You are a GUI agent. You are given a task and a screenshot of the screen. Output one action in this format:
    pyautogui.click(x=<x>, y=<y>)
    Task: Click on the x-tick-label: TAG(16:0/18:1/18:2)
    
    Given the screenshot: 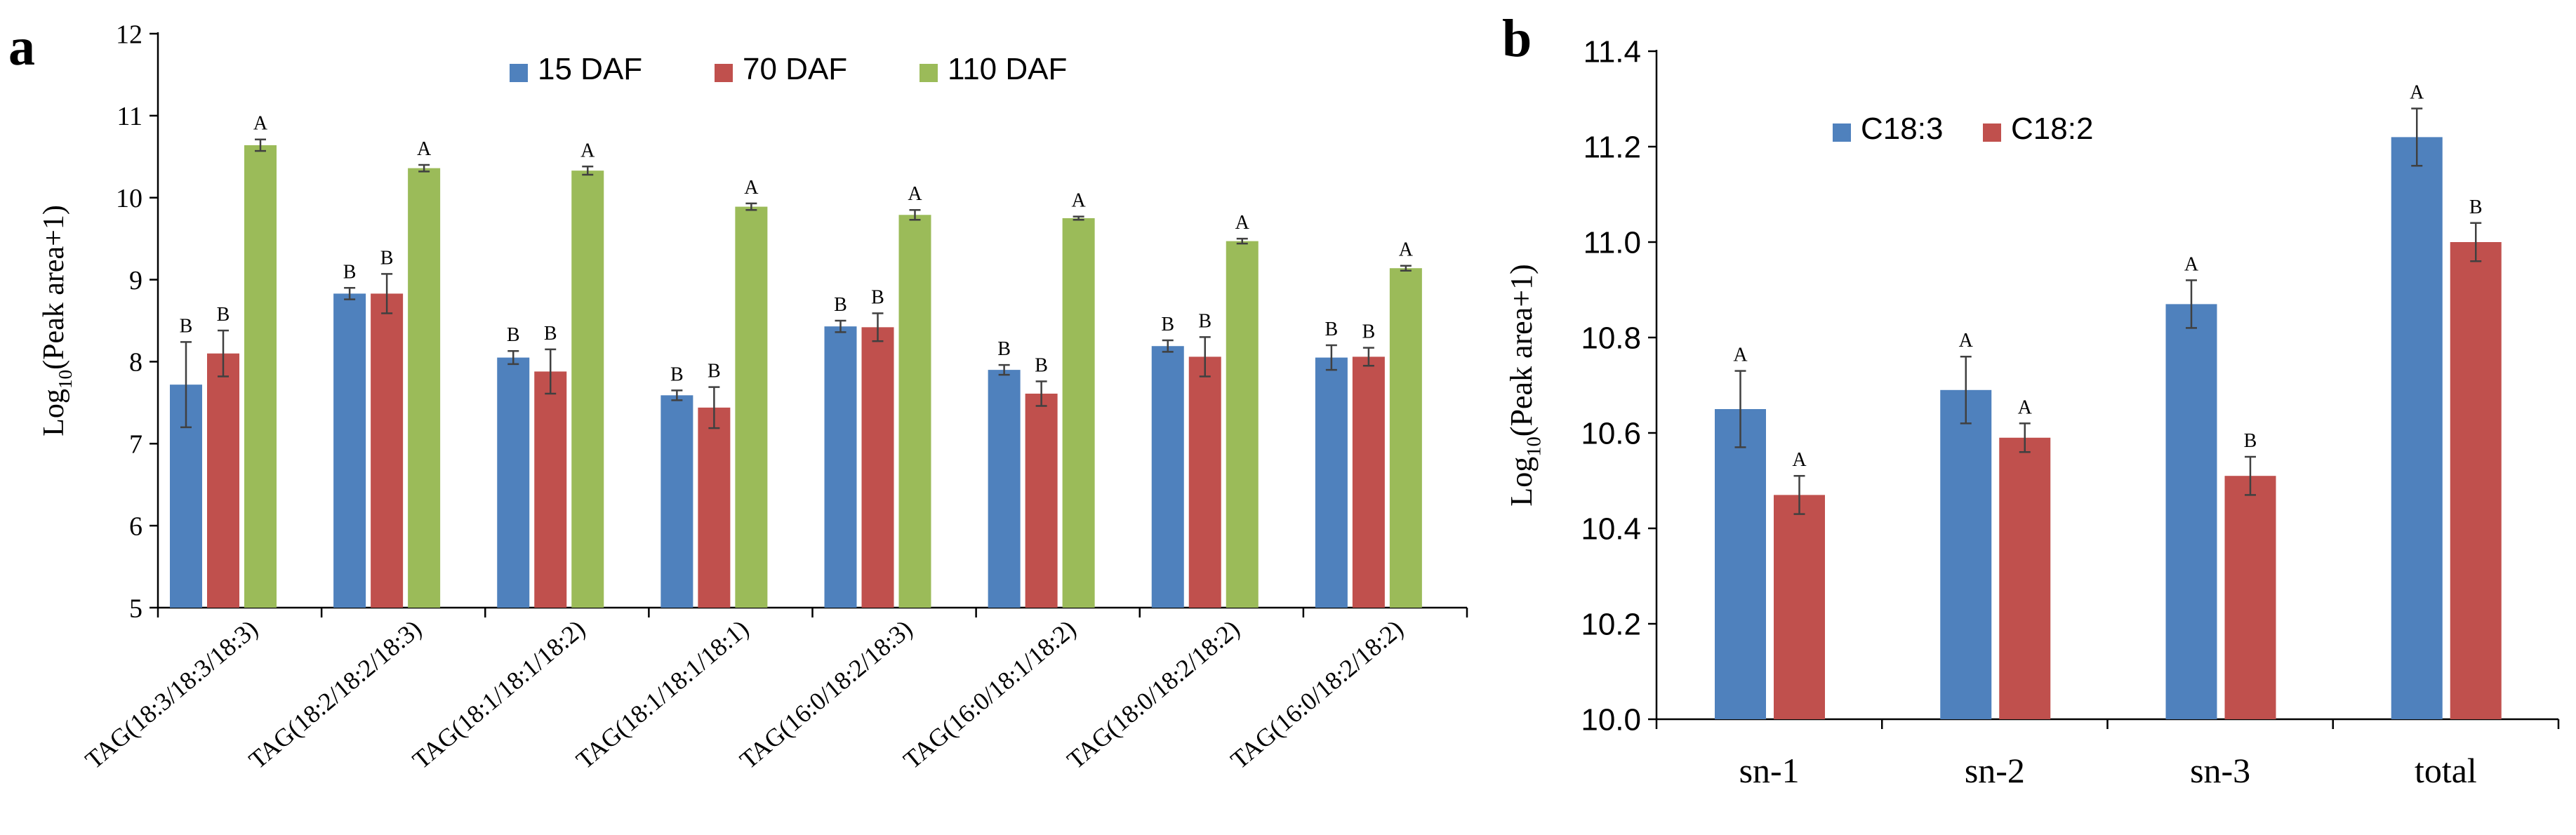 What is the action you would take?
    pyautogui.click(x=990, y=694)
    